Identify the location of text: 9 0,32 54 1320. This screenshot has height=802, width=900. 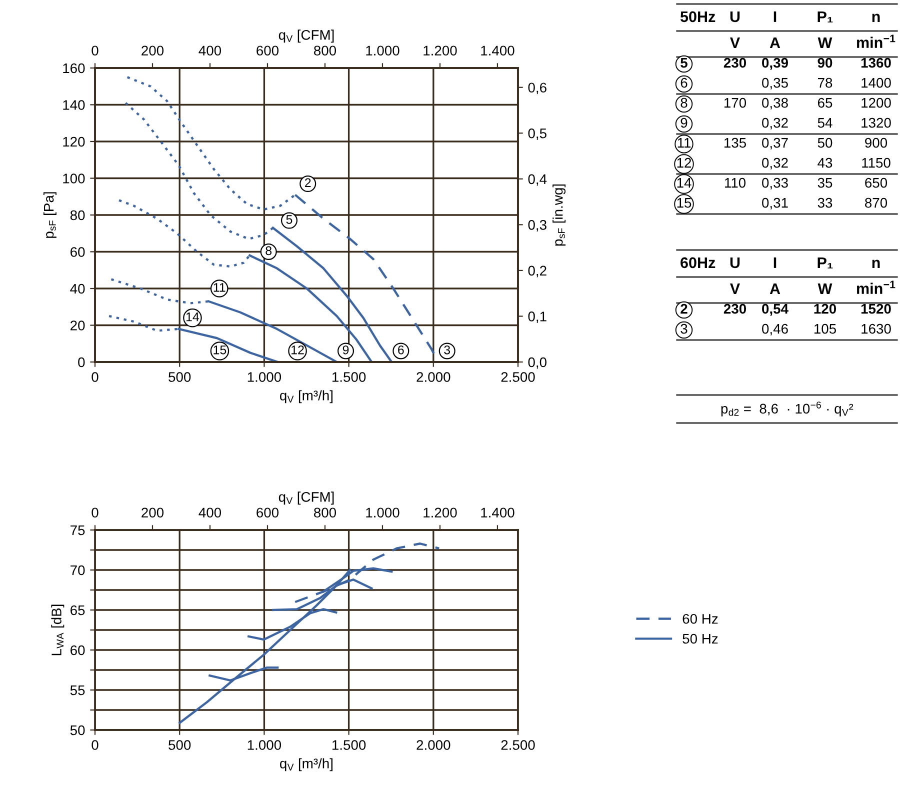
(785, 124).